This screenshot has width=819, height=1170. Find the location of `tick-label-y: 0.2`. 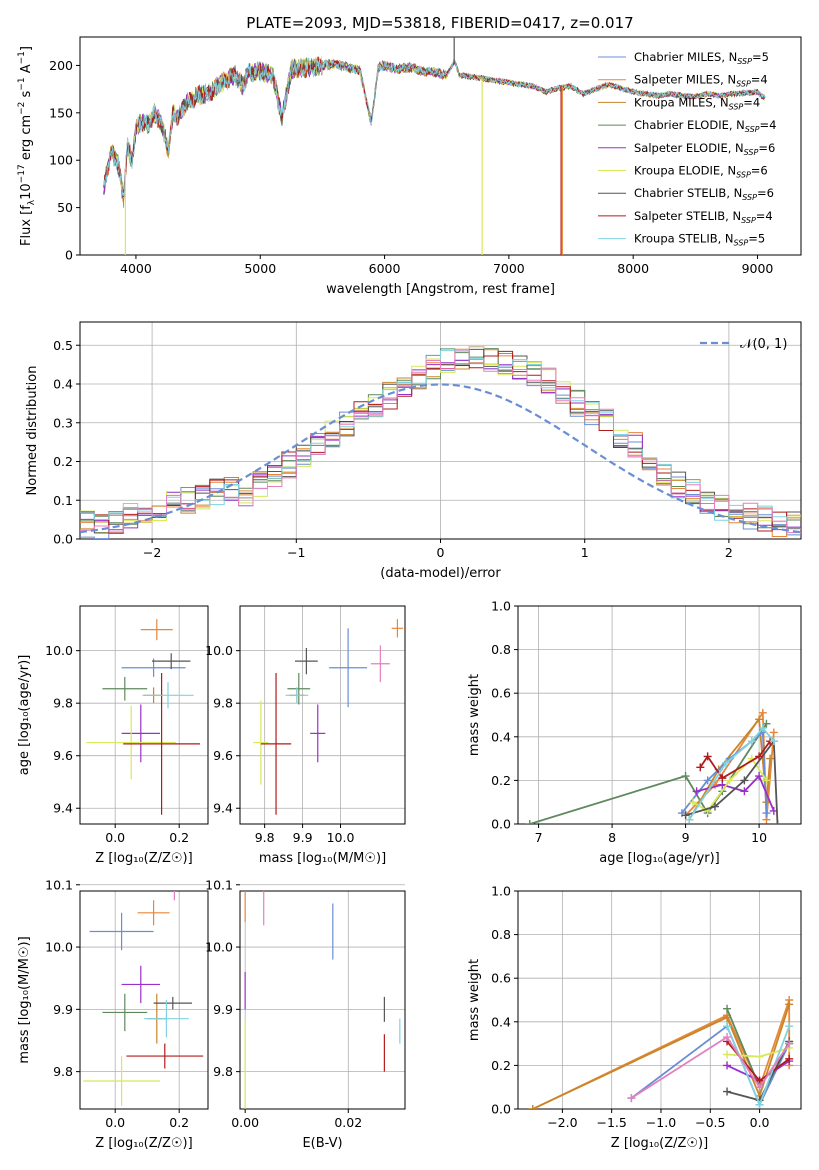

tick-label-y: 0.2 is located at coordinates (501, 1065).